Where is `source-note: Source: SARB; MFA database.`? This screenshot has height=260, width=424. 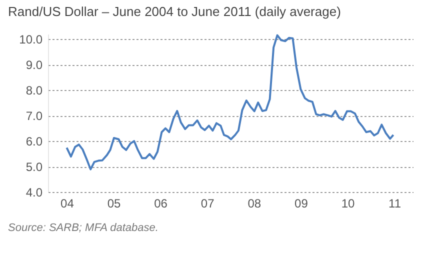 source-note: Source: SARB; MFA database. is located at coordinates (83, 228).